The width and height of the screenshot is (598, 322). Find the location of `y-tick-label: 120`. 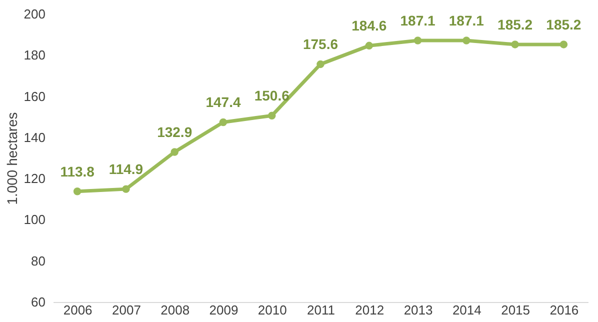

y-tick-label: 120 is located at coordinates (35, 178).